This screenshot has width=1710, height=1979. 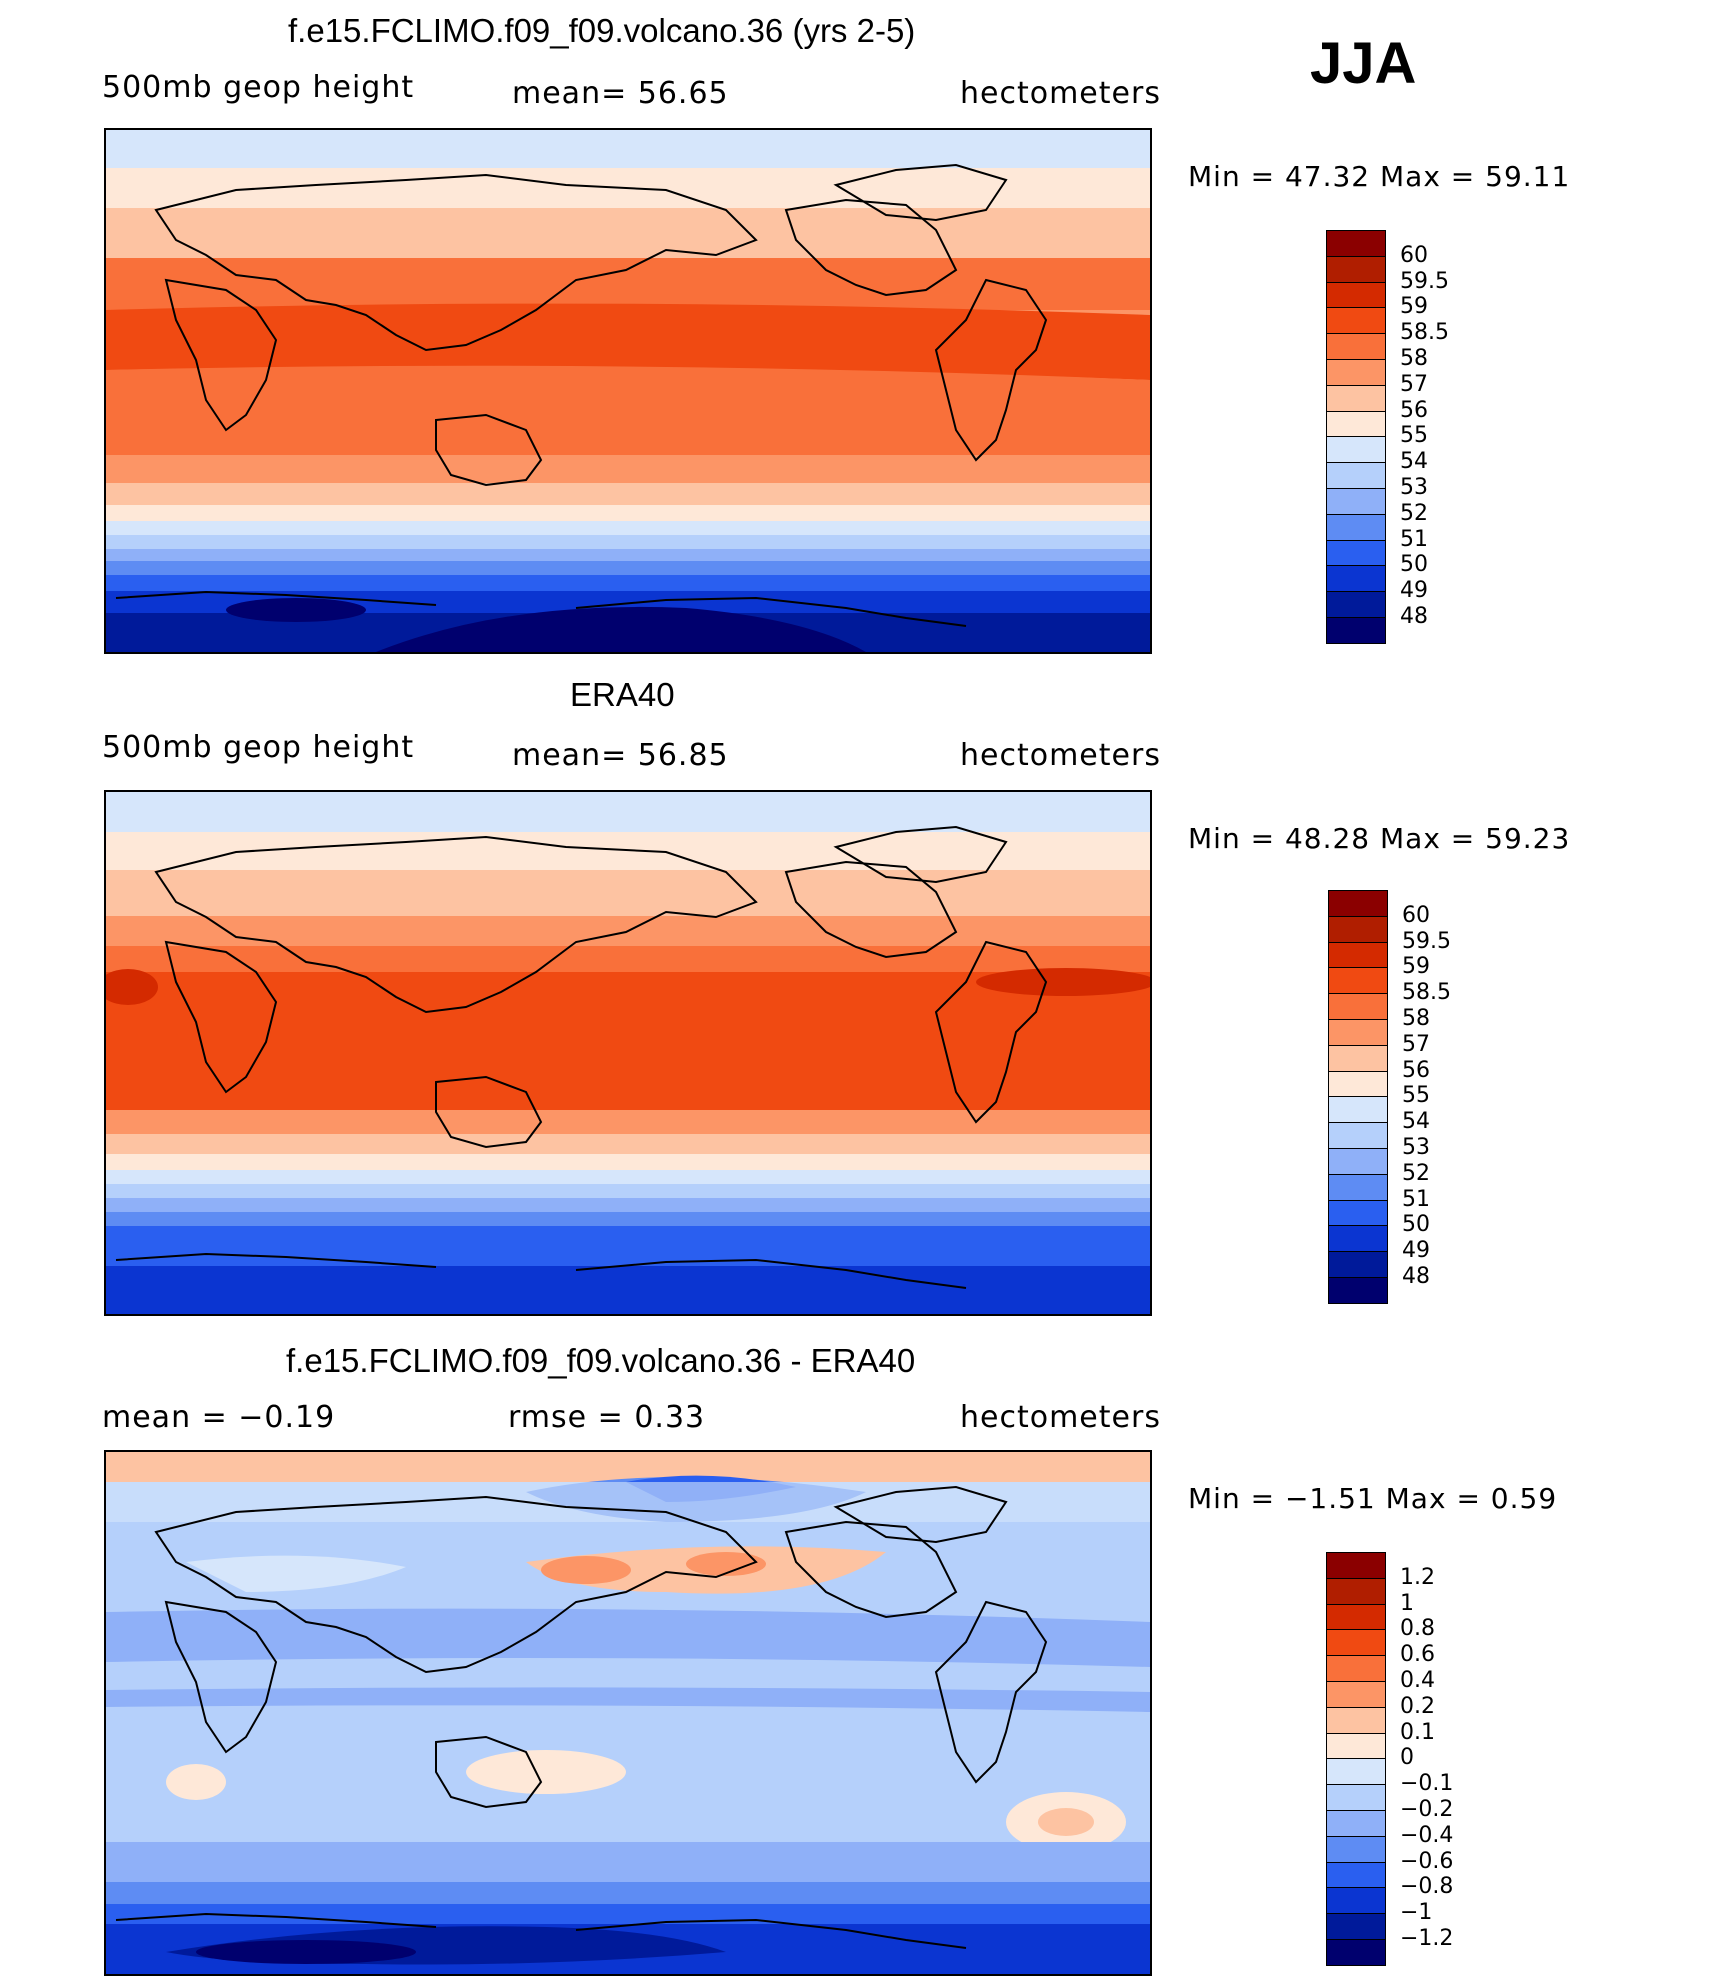 I want to click on panel-obs-units-label: hectometers, so click(x=1060, y=755).